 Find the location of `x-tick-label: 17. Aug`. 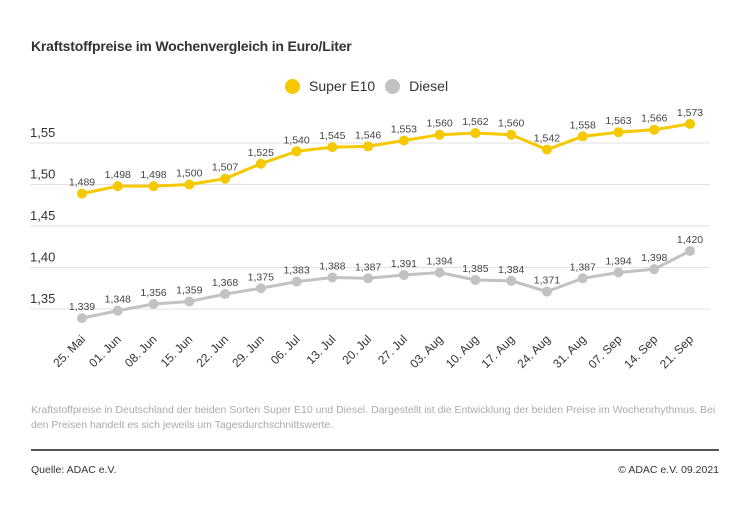

x-tick-label: 17. Aug is located at coordinates (498, 351).